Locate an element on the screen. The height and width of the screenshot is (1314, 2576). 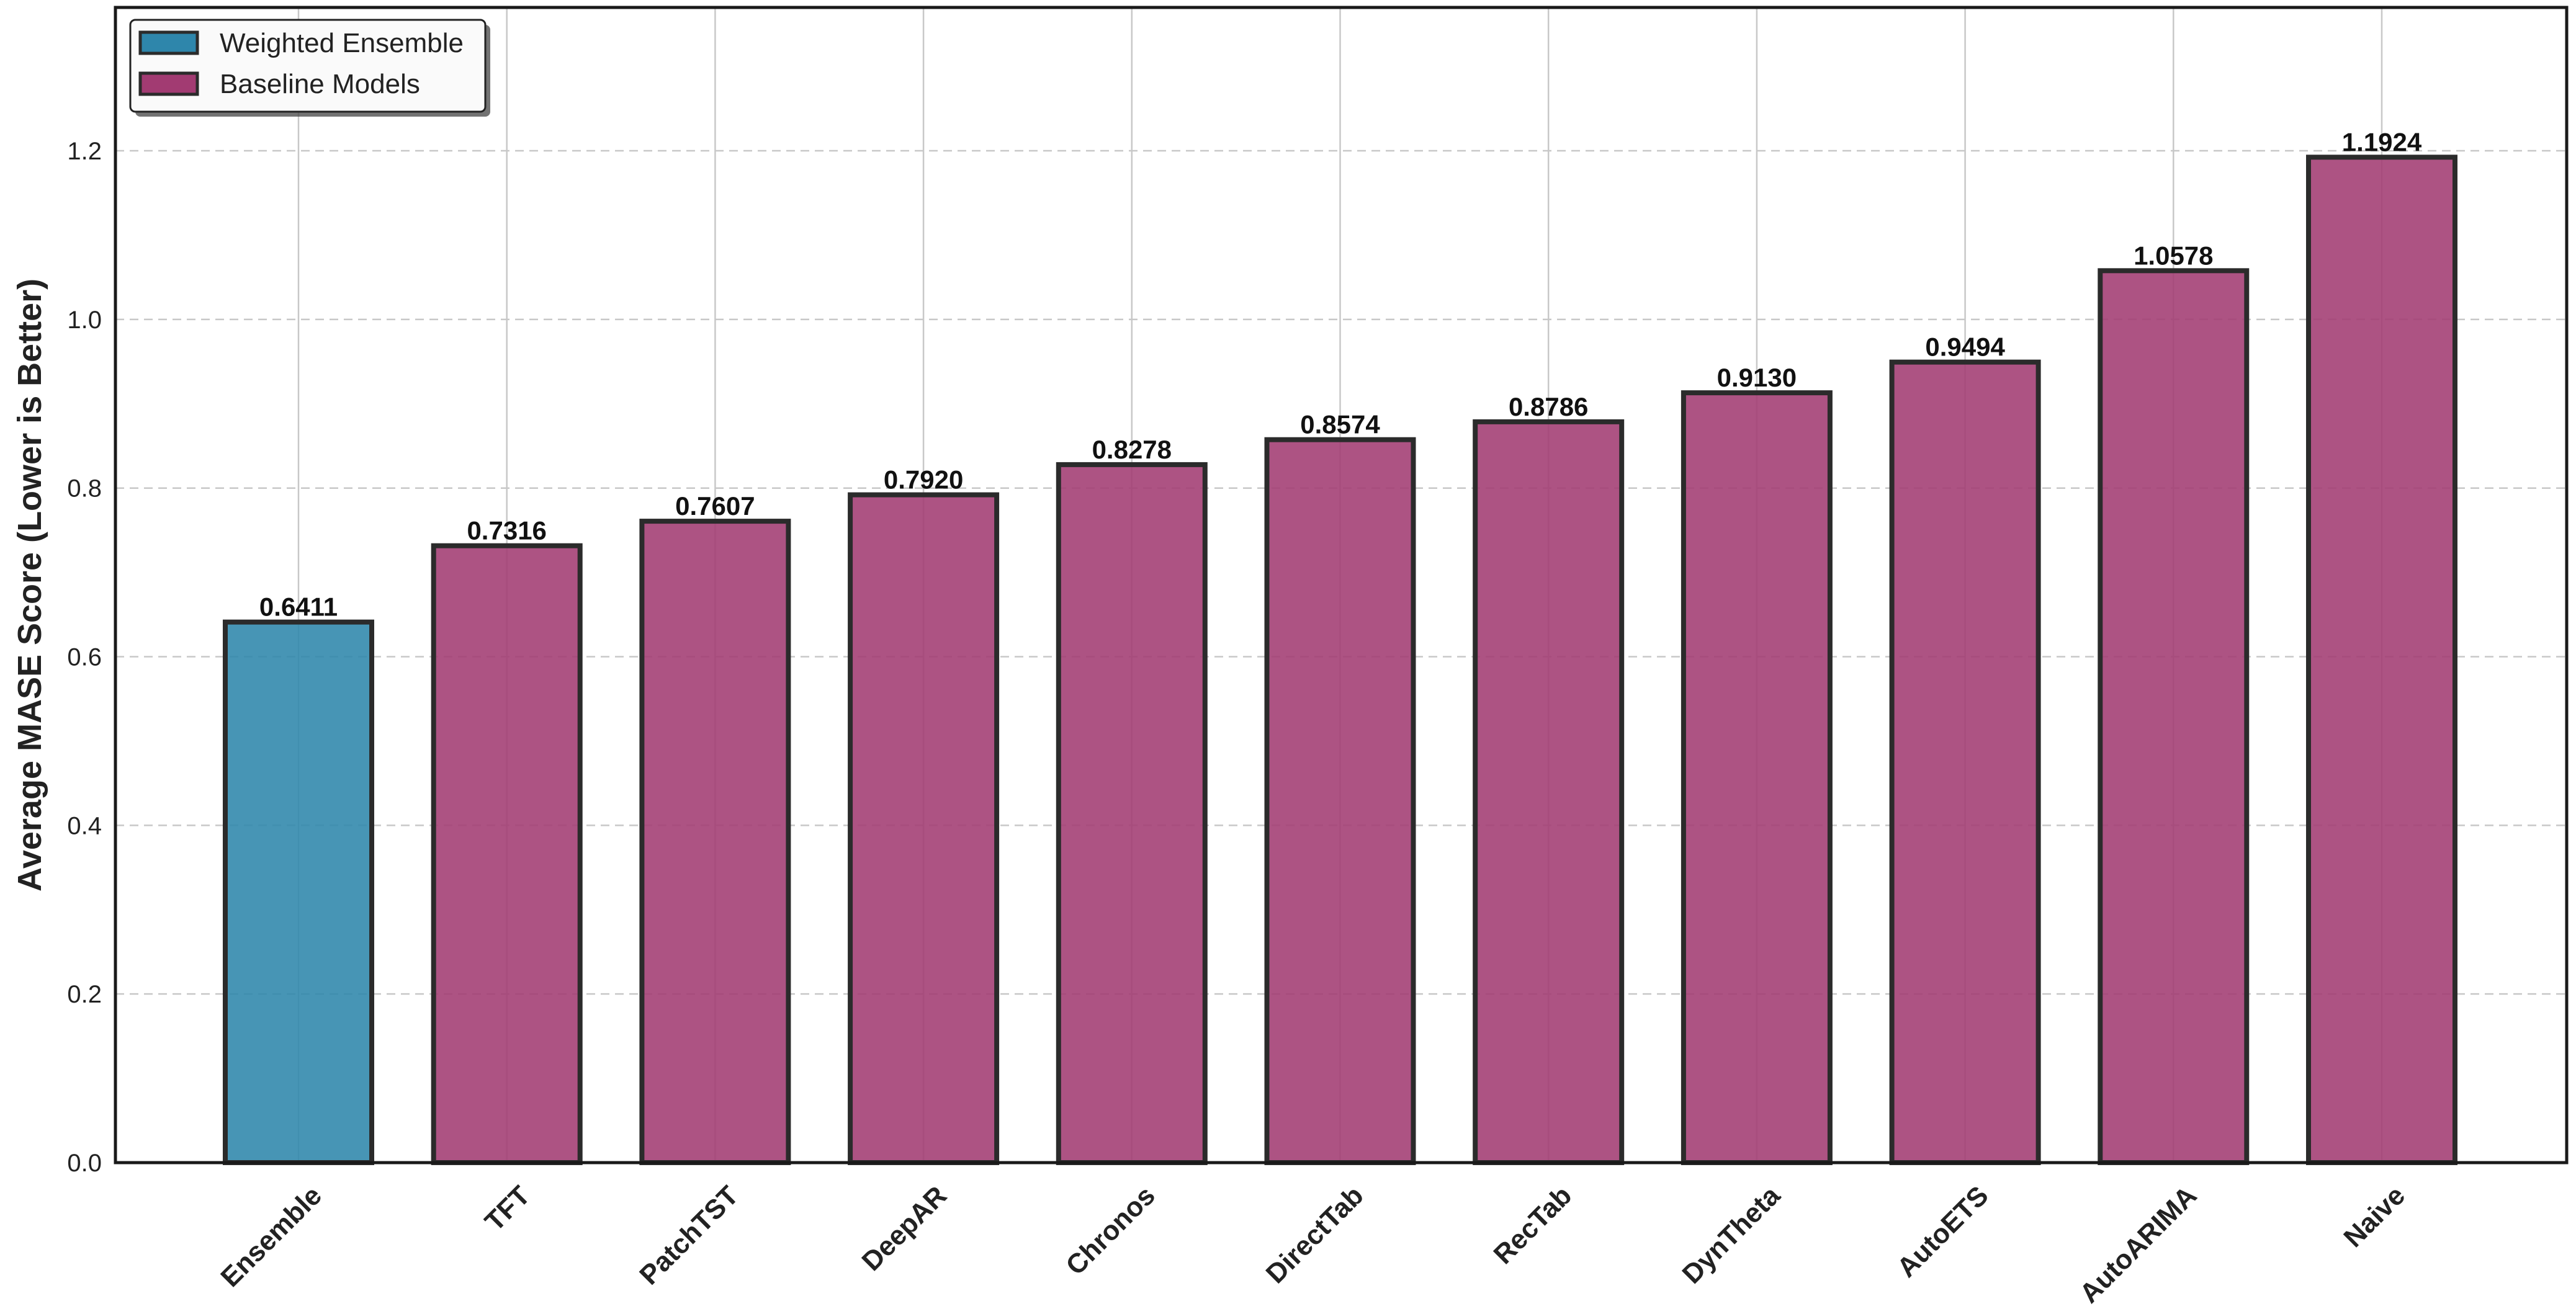
x-tick-label-naive: Naive is located at coordinates (2374, 1216).